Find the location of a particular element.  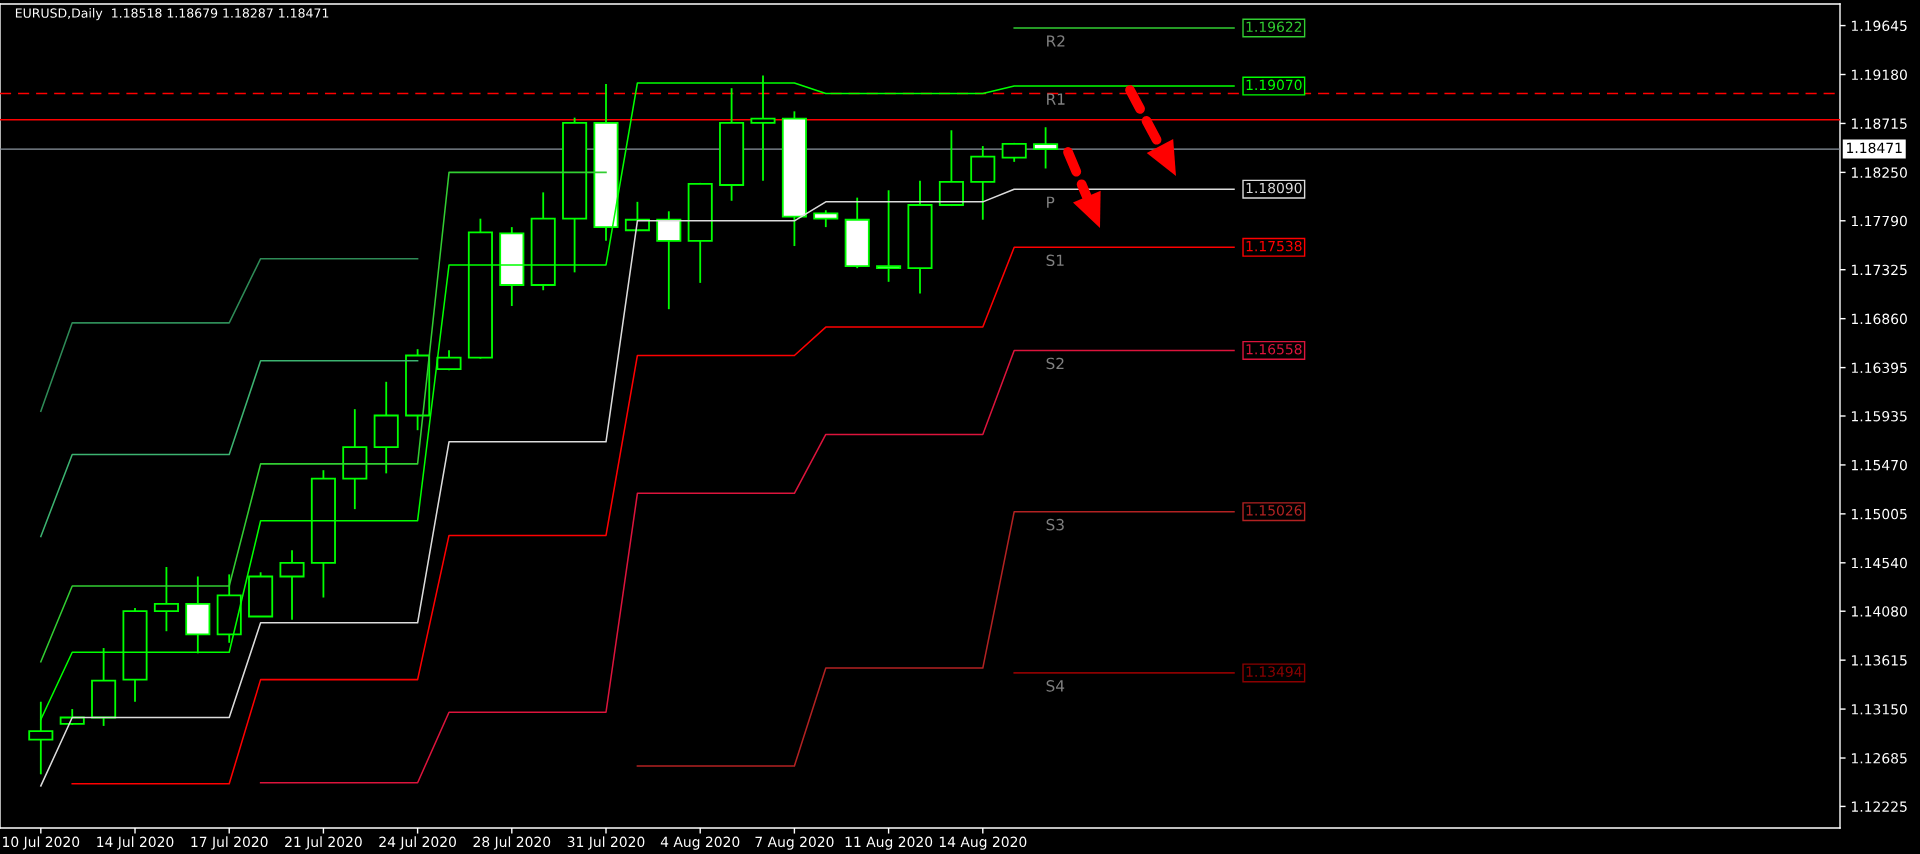

y-tick-label: 1.13615 is located at coordinates (1879, 660).